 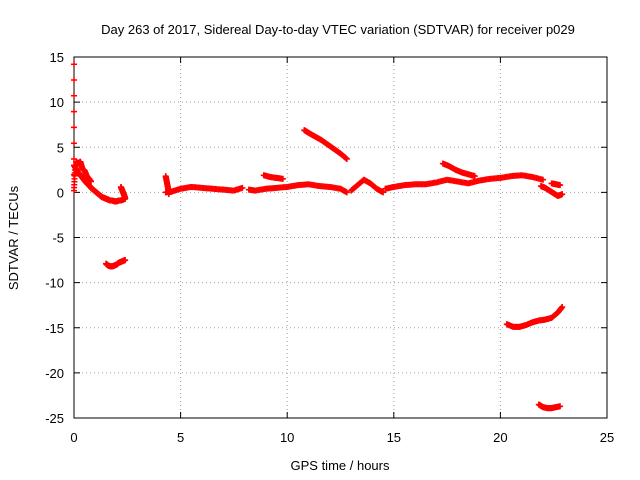 I want to click on y-tick-label: -5, so click(x=58, y=238).